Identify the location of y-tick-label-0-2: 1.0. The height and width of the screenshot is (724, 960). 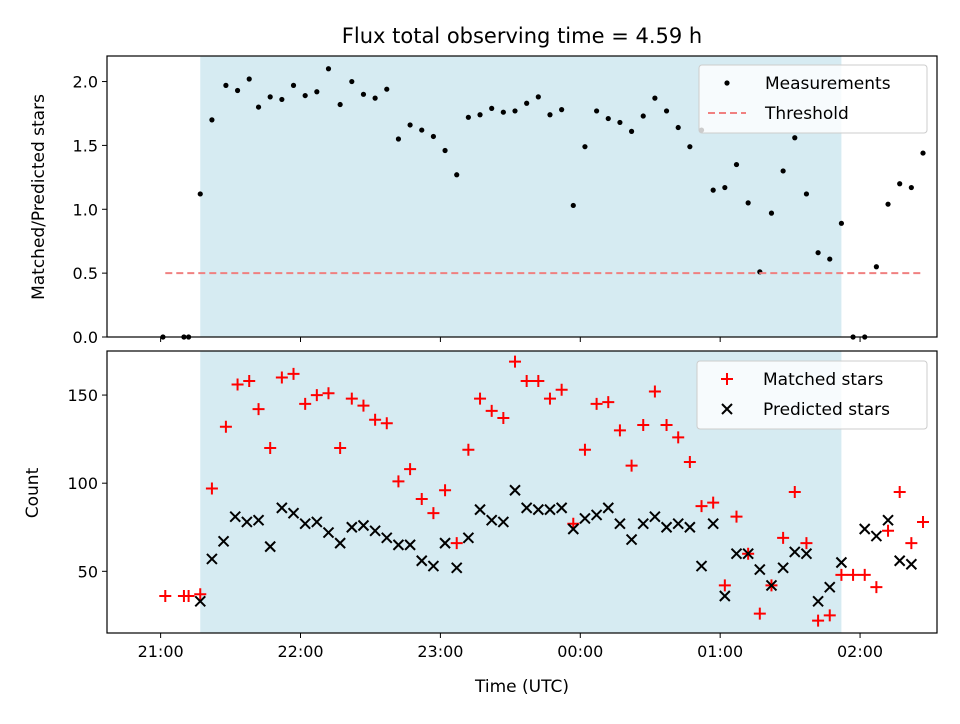
(85, 209).